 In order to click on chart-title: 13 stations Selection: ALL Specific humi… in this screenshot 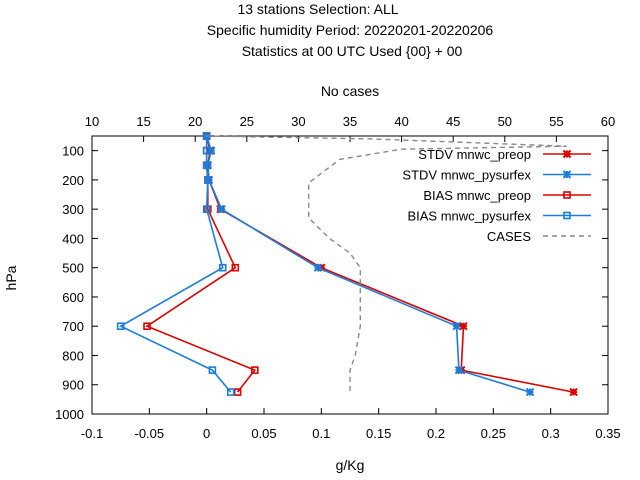, I will do `click(350, 30)`.